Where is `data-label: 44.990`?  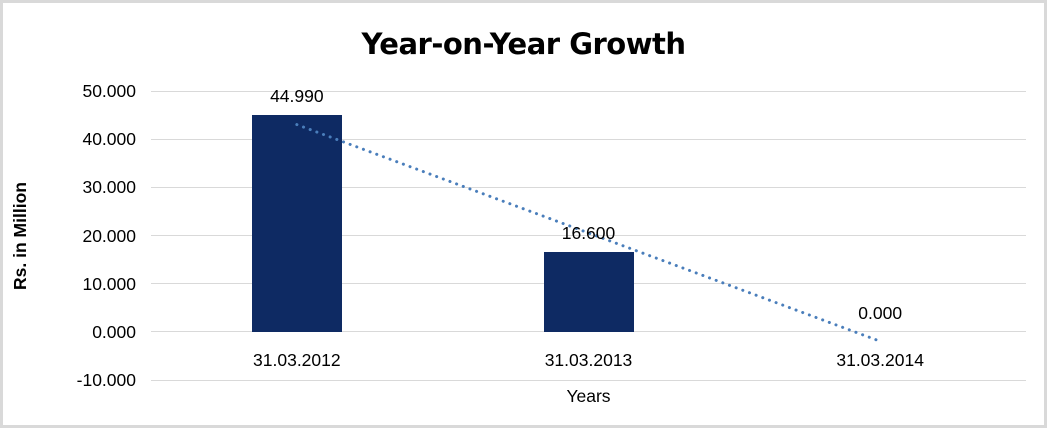 data-label: 44.990 is located at coordinates (297, 96).